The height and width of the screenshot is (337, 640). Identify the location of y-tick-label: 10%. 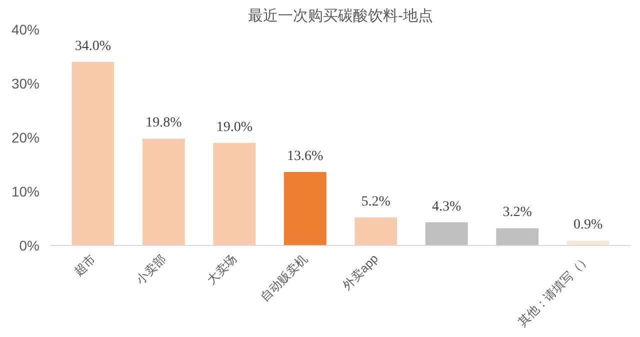
(25, 192).